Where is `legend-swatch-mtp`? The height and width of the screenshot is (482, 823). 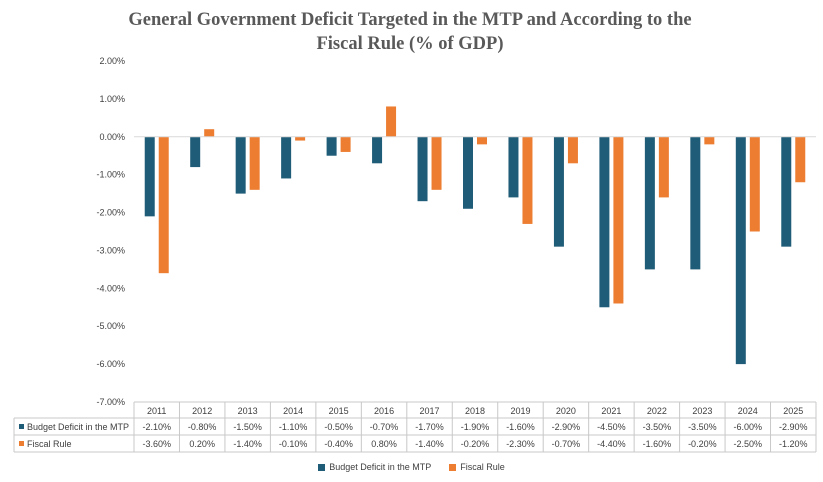
legend-swatch-mtp is located at coordinates (322, 467).